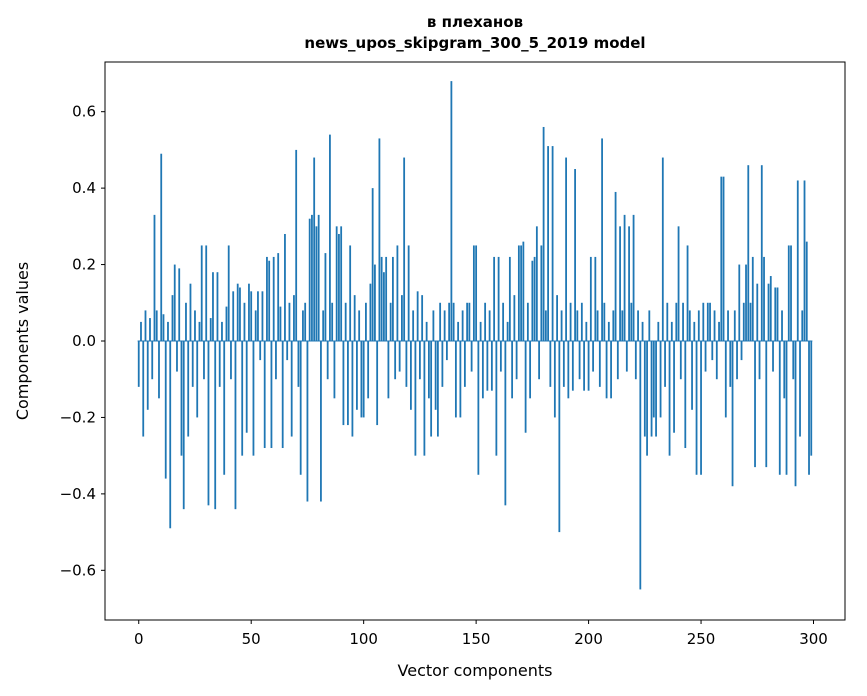 The width and height of the screenshot is (867, 696). What do you see at coordinates (588, 639) in the screenshot?
I see `x-tick-label: 200` at bounding box center [588, 639].